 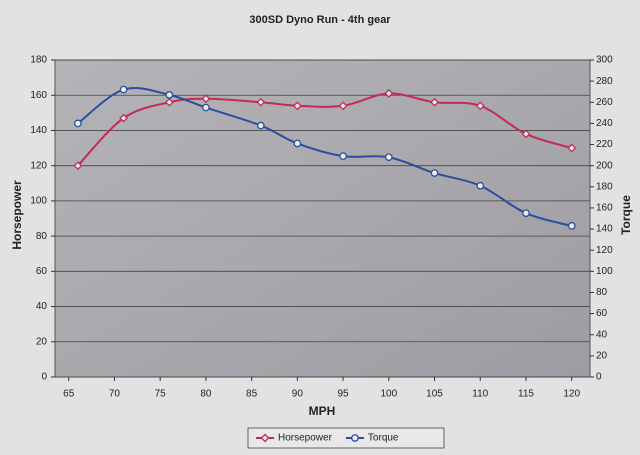 I want to click on x-axis-title: MPH, so click(x=322, y=411).